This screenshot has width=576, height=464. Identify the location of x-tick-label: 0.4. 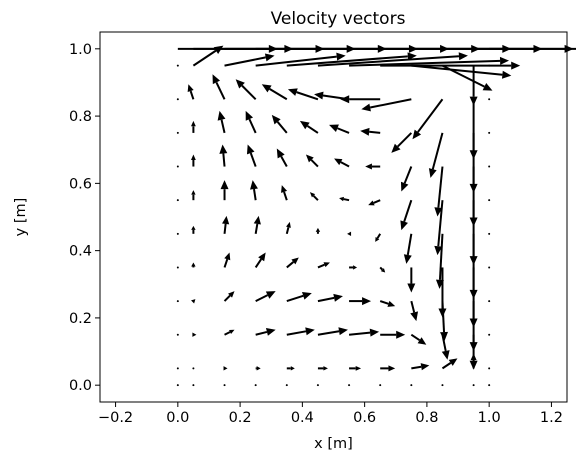
(302, 418).